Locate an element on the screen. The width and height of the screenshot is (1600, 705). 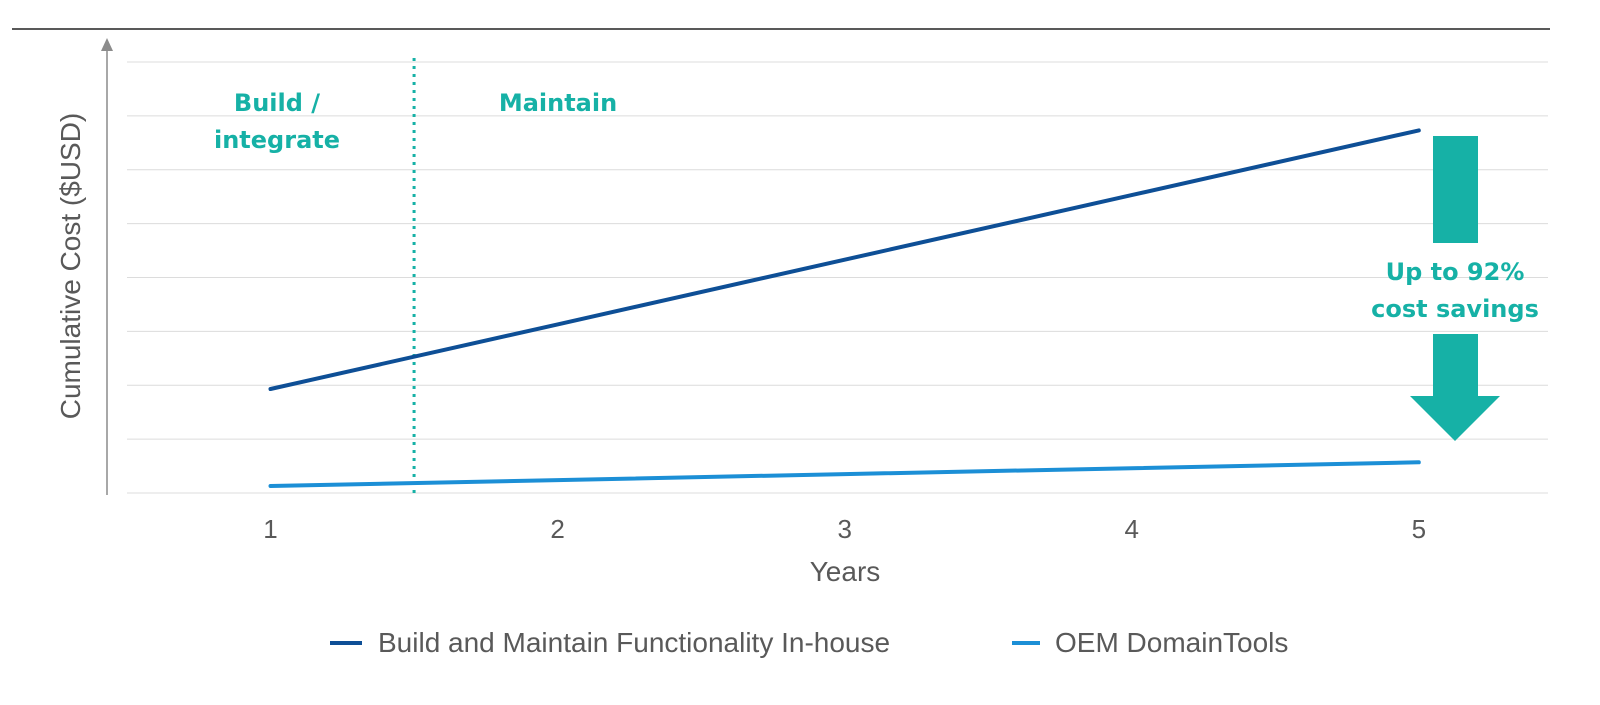
savings-arrow-head-icon is located at coordinates (1455, 418).